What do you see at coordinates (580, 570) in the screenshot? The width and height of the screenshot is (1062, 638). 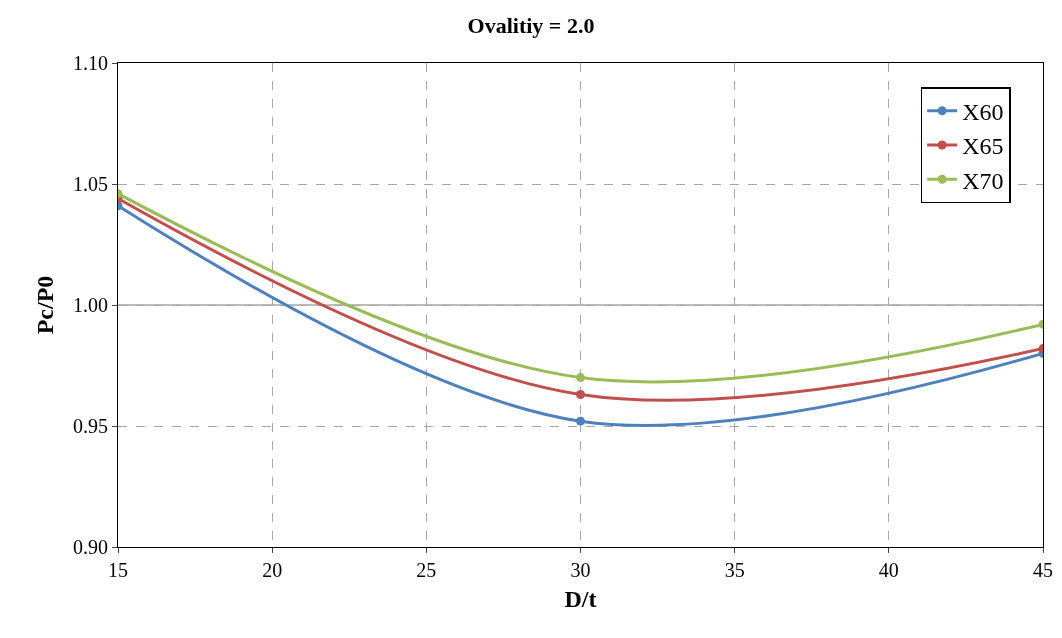 I see `x-tick-label: 30` at bounding box center [580, 570].